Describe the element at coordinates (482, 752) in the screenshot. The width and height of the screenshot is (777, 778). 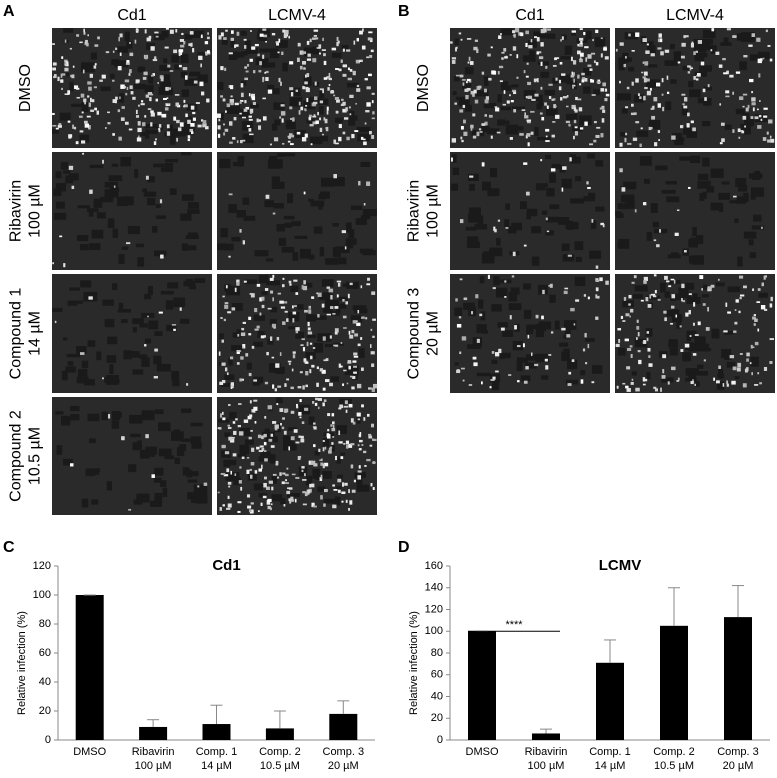
I see `x-tick-label: DMSO` at that location.